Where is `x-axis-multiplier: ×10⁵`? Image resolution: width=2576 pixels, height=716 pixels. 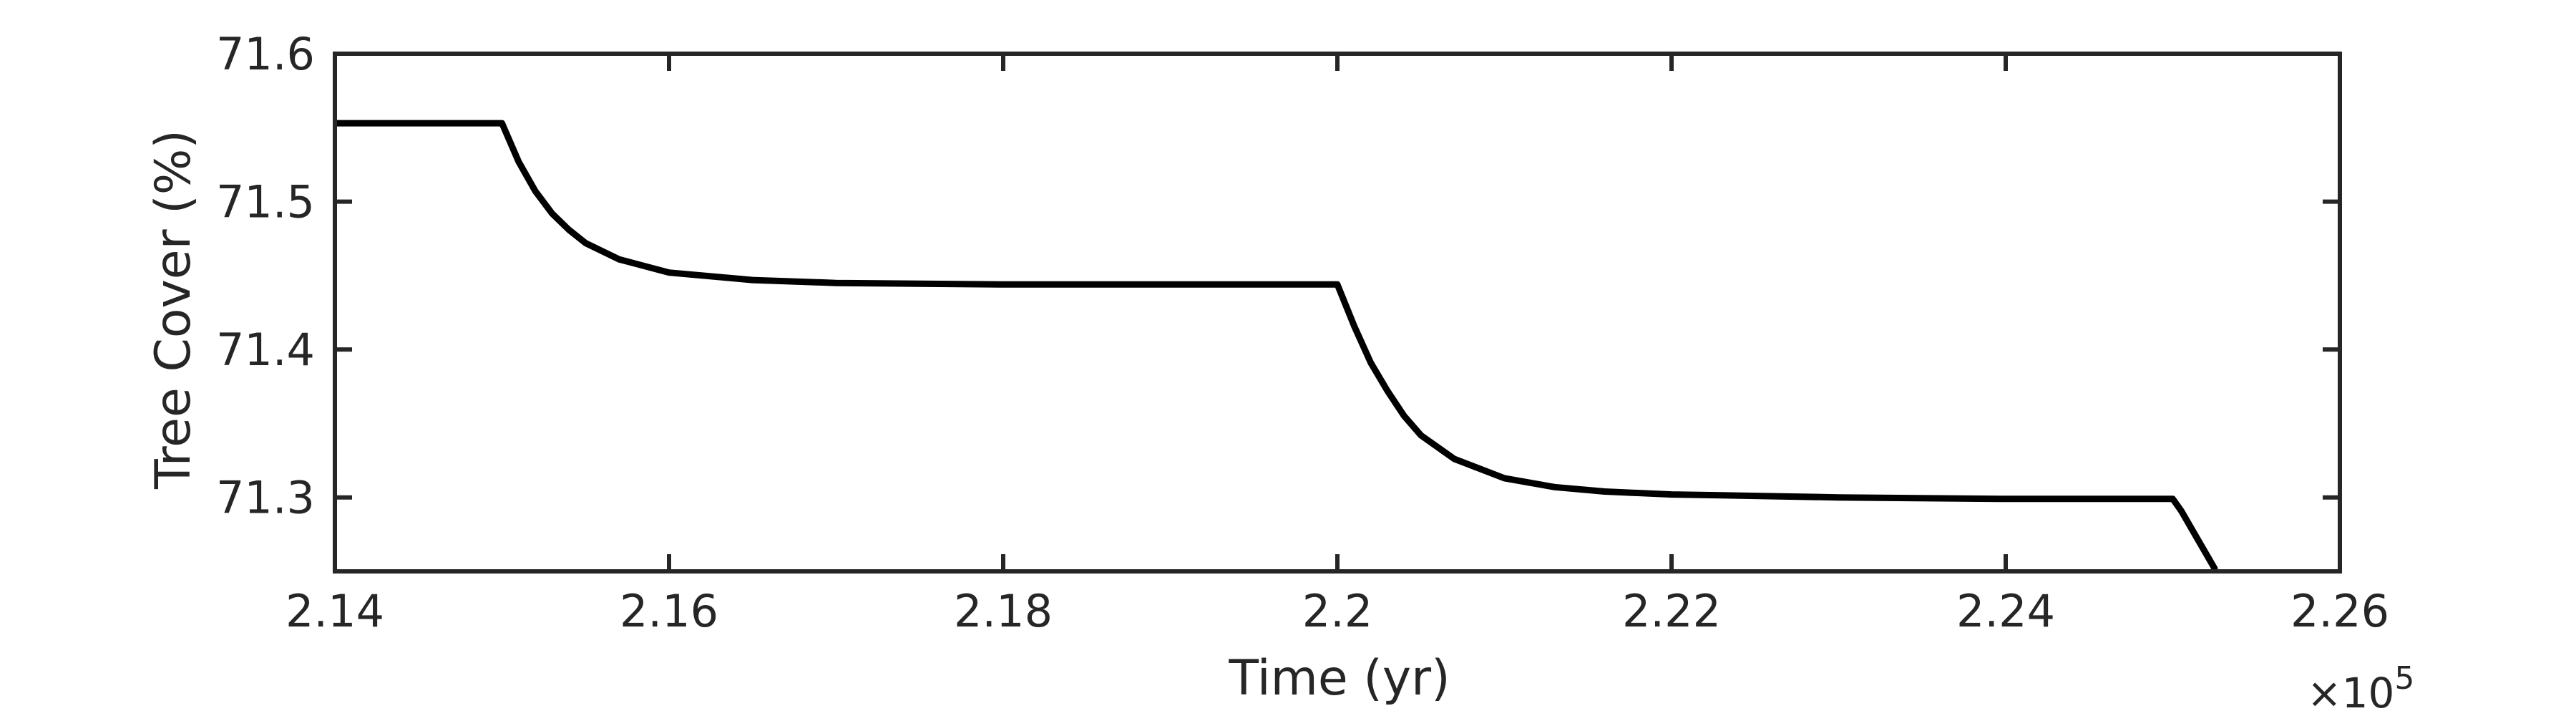 x-axis-multiplier: ×10⁵ is located at coordinates (2360, 688).